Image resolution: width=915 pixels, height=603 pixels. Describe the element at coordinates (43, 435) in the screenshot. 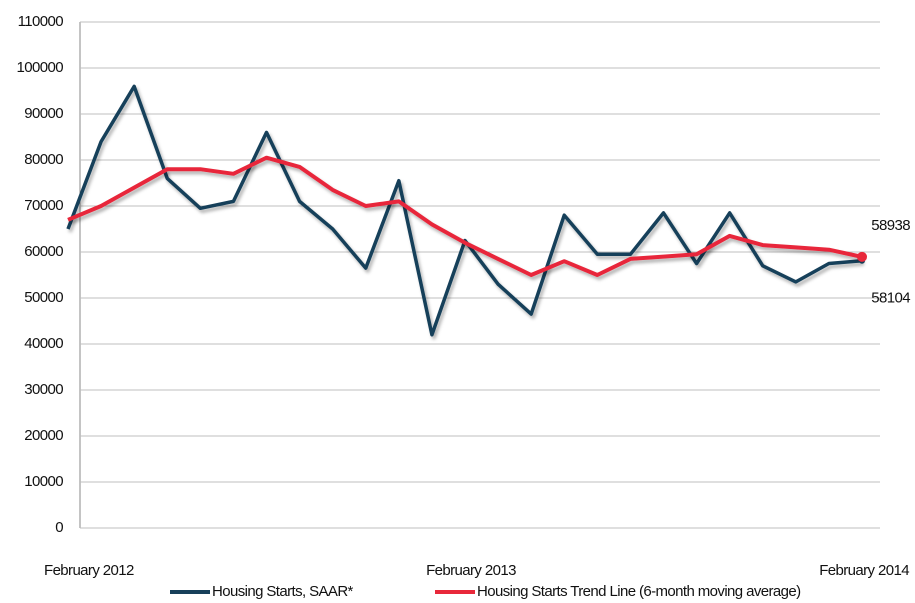

I see `y-tick-label: 20000` at that location.